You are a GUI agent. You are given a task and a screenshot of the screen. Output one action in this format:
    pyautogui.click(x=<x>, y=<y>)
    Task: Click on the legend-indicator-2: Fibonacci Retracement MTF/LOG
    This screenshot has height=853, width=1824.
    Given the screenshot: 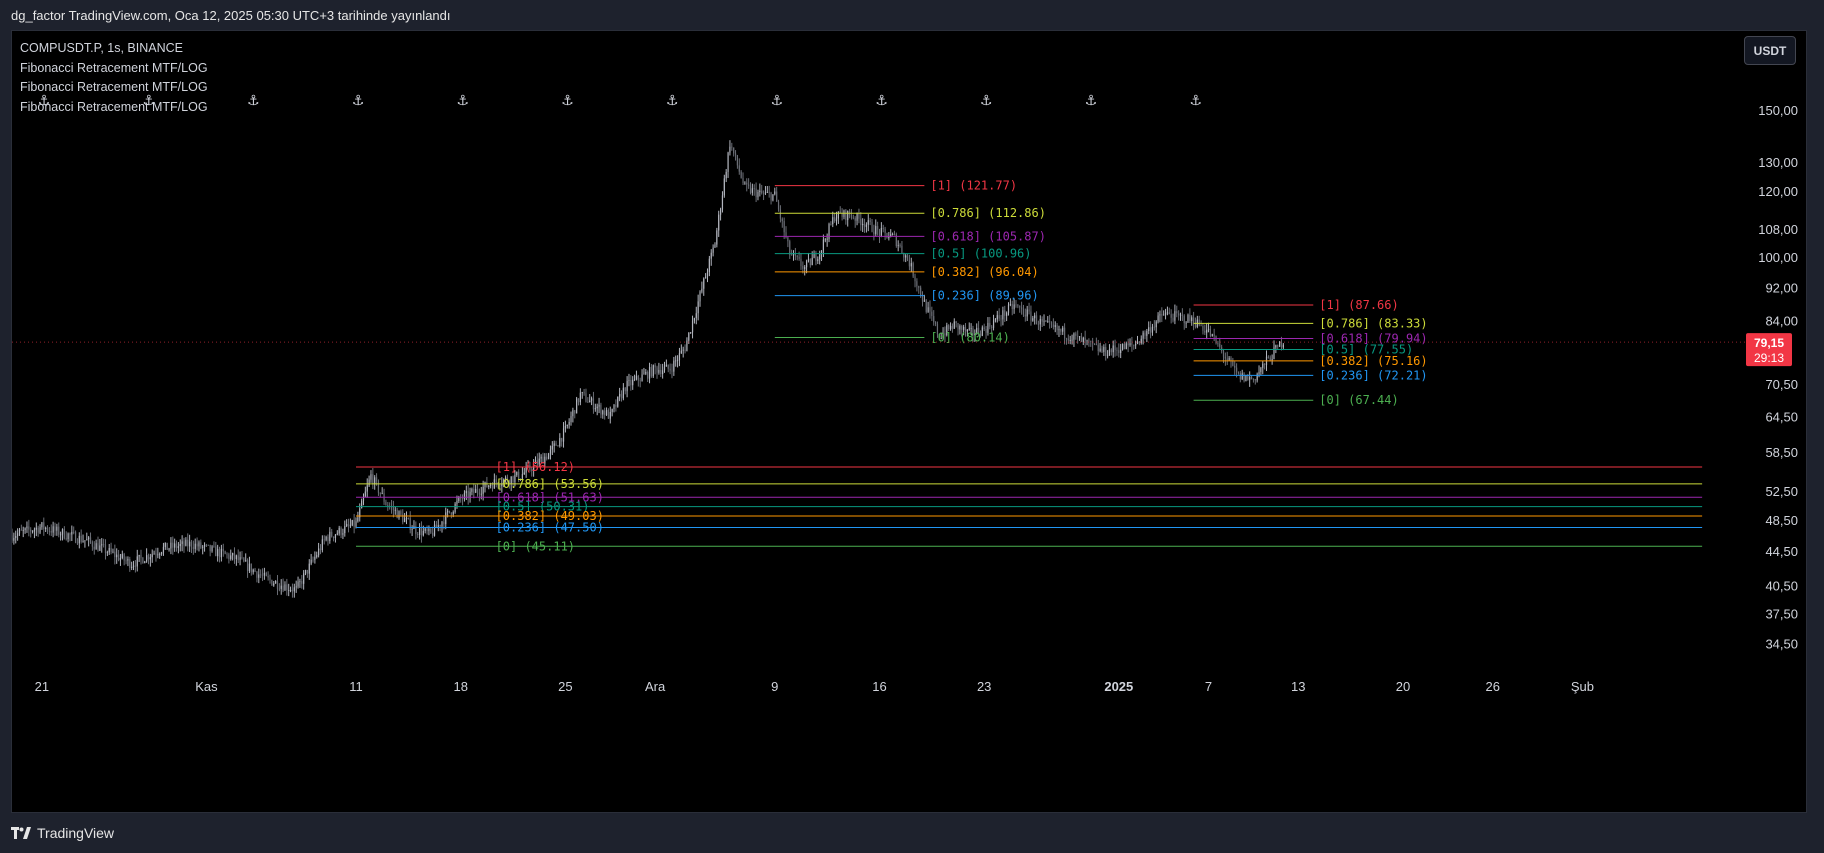 What is the action you would take?
    pyautogui.click(x=114, y=87)
    